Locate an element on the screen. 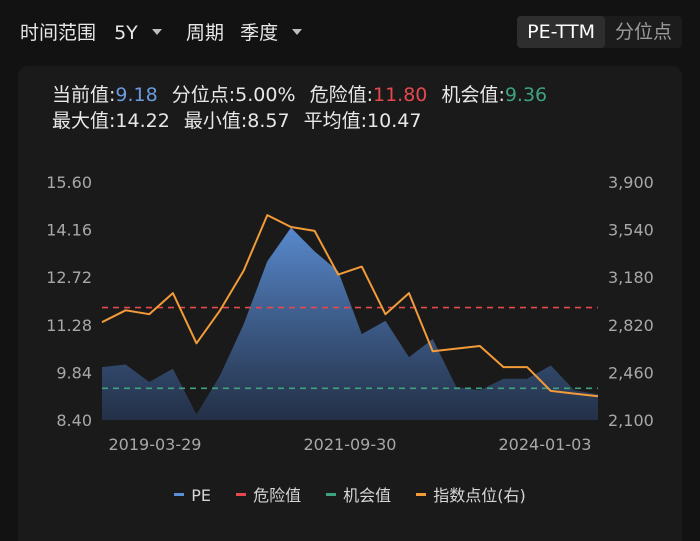 The width and height of the screenshot is (700, 541). y-right-tick-label: 3,540 is located at coordinates (631, 230).